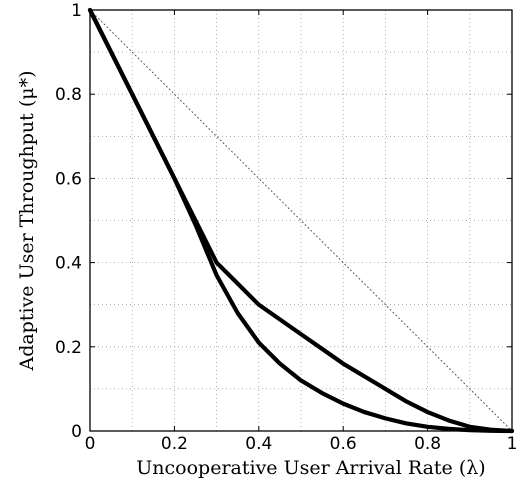  I want to click on x-tick-label: 0.2, so click(174, 444).